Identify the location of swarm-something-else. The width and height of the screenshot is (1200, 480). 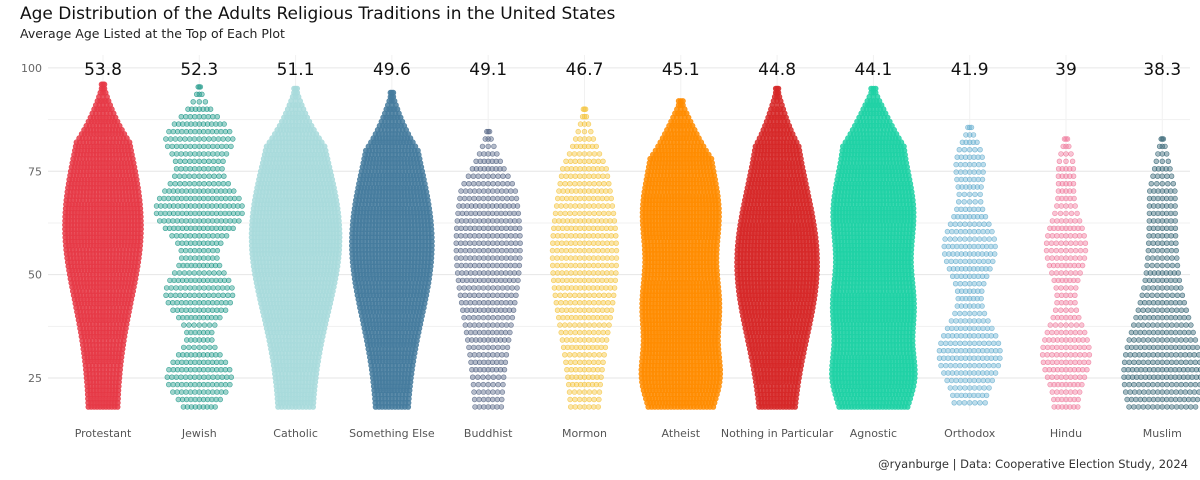
(391, 249).